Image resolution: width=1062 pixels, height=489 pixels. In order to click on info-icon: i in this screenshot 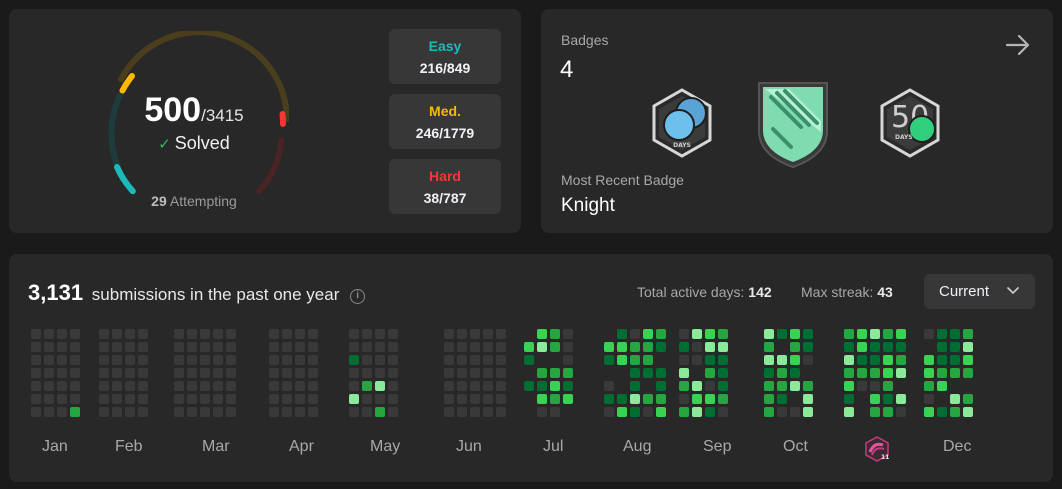, I will do `click(358, 296)`.